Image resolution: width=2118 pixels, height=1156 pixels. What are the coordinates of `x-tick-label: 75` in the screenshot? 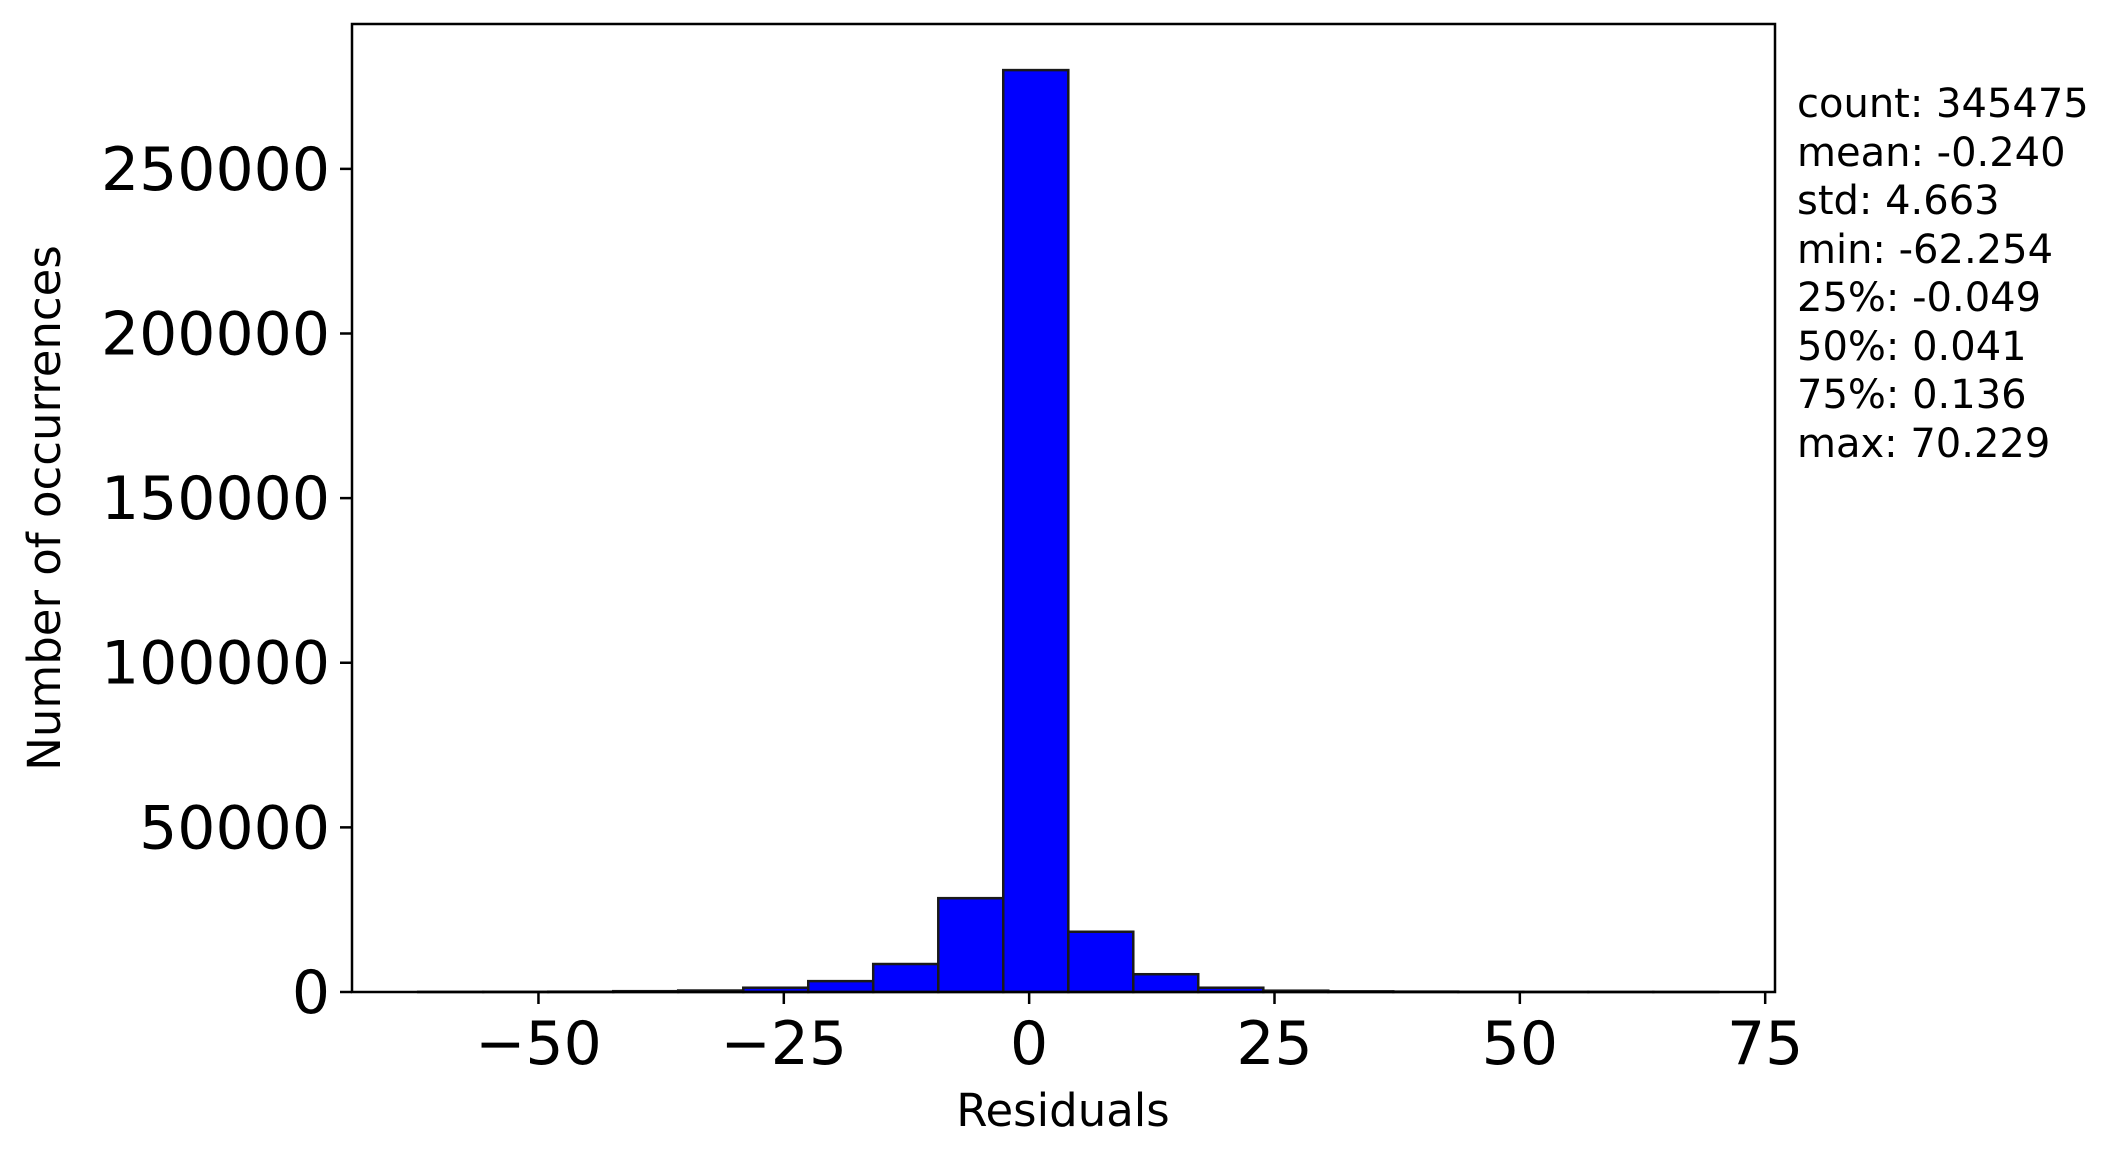 It's located at (1765, 1044).